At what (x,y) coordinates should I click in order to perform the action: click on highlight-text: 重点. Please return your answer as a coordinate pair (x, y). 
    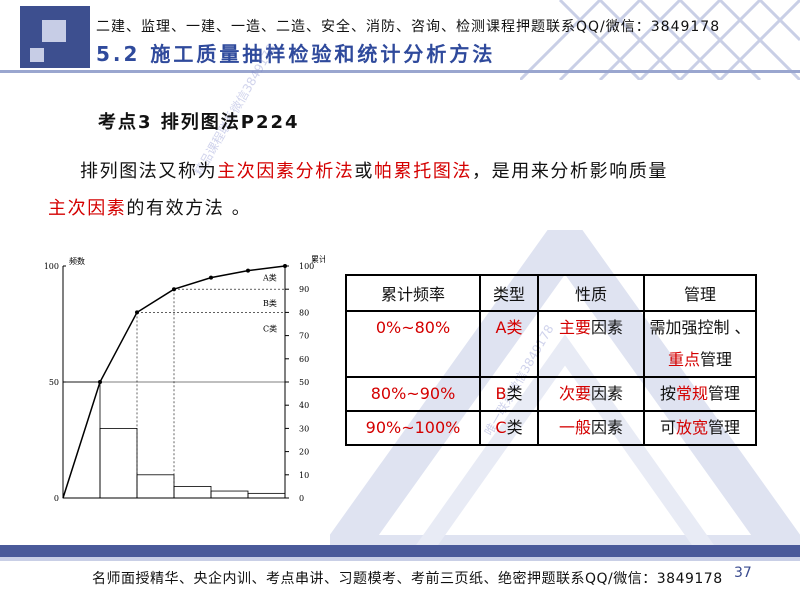
    Looking at the image, I should click on (683, 359).